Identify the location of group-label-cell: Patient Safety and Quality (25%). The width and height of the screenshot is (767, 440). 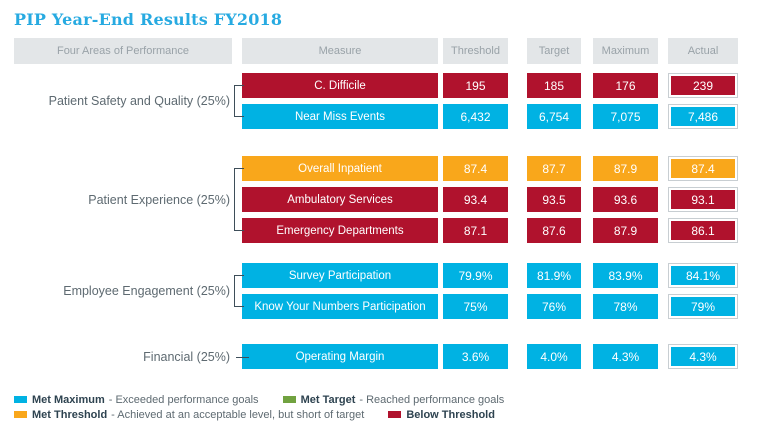
(129, 101).